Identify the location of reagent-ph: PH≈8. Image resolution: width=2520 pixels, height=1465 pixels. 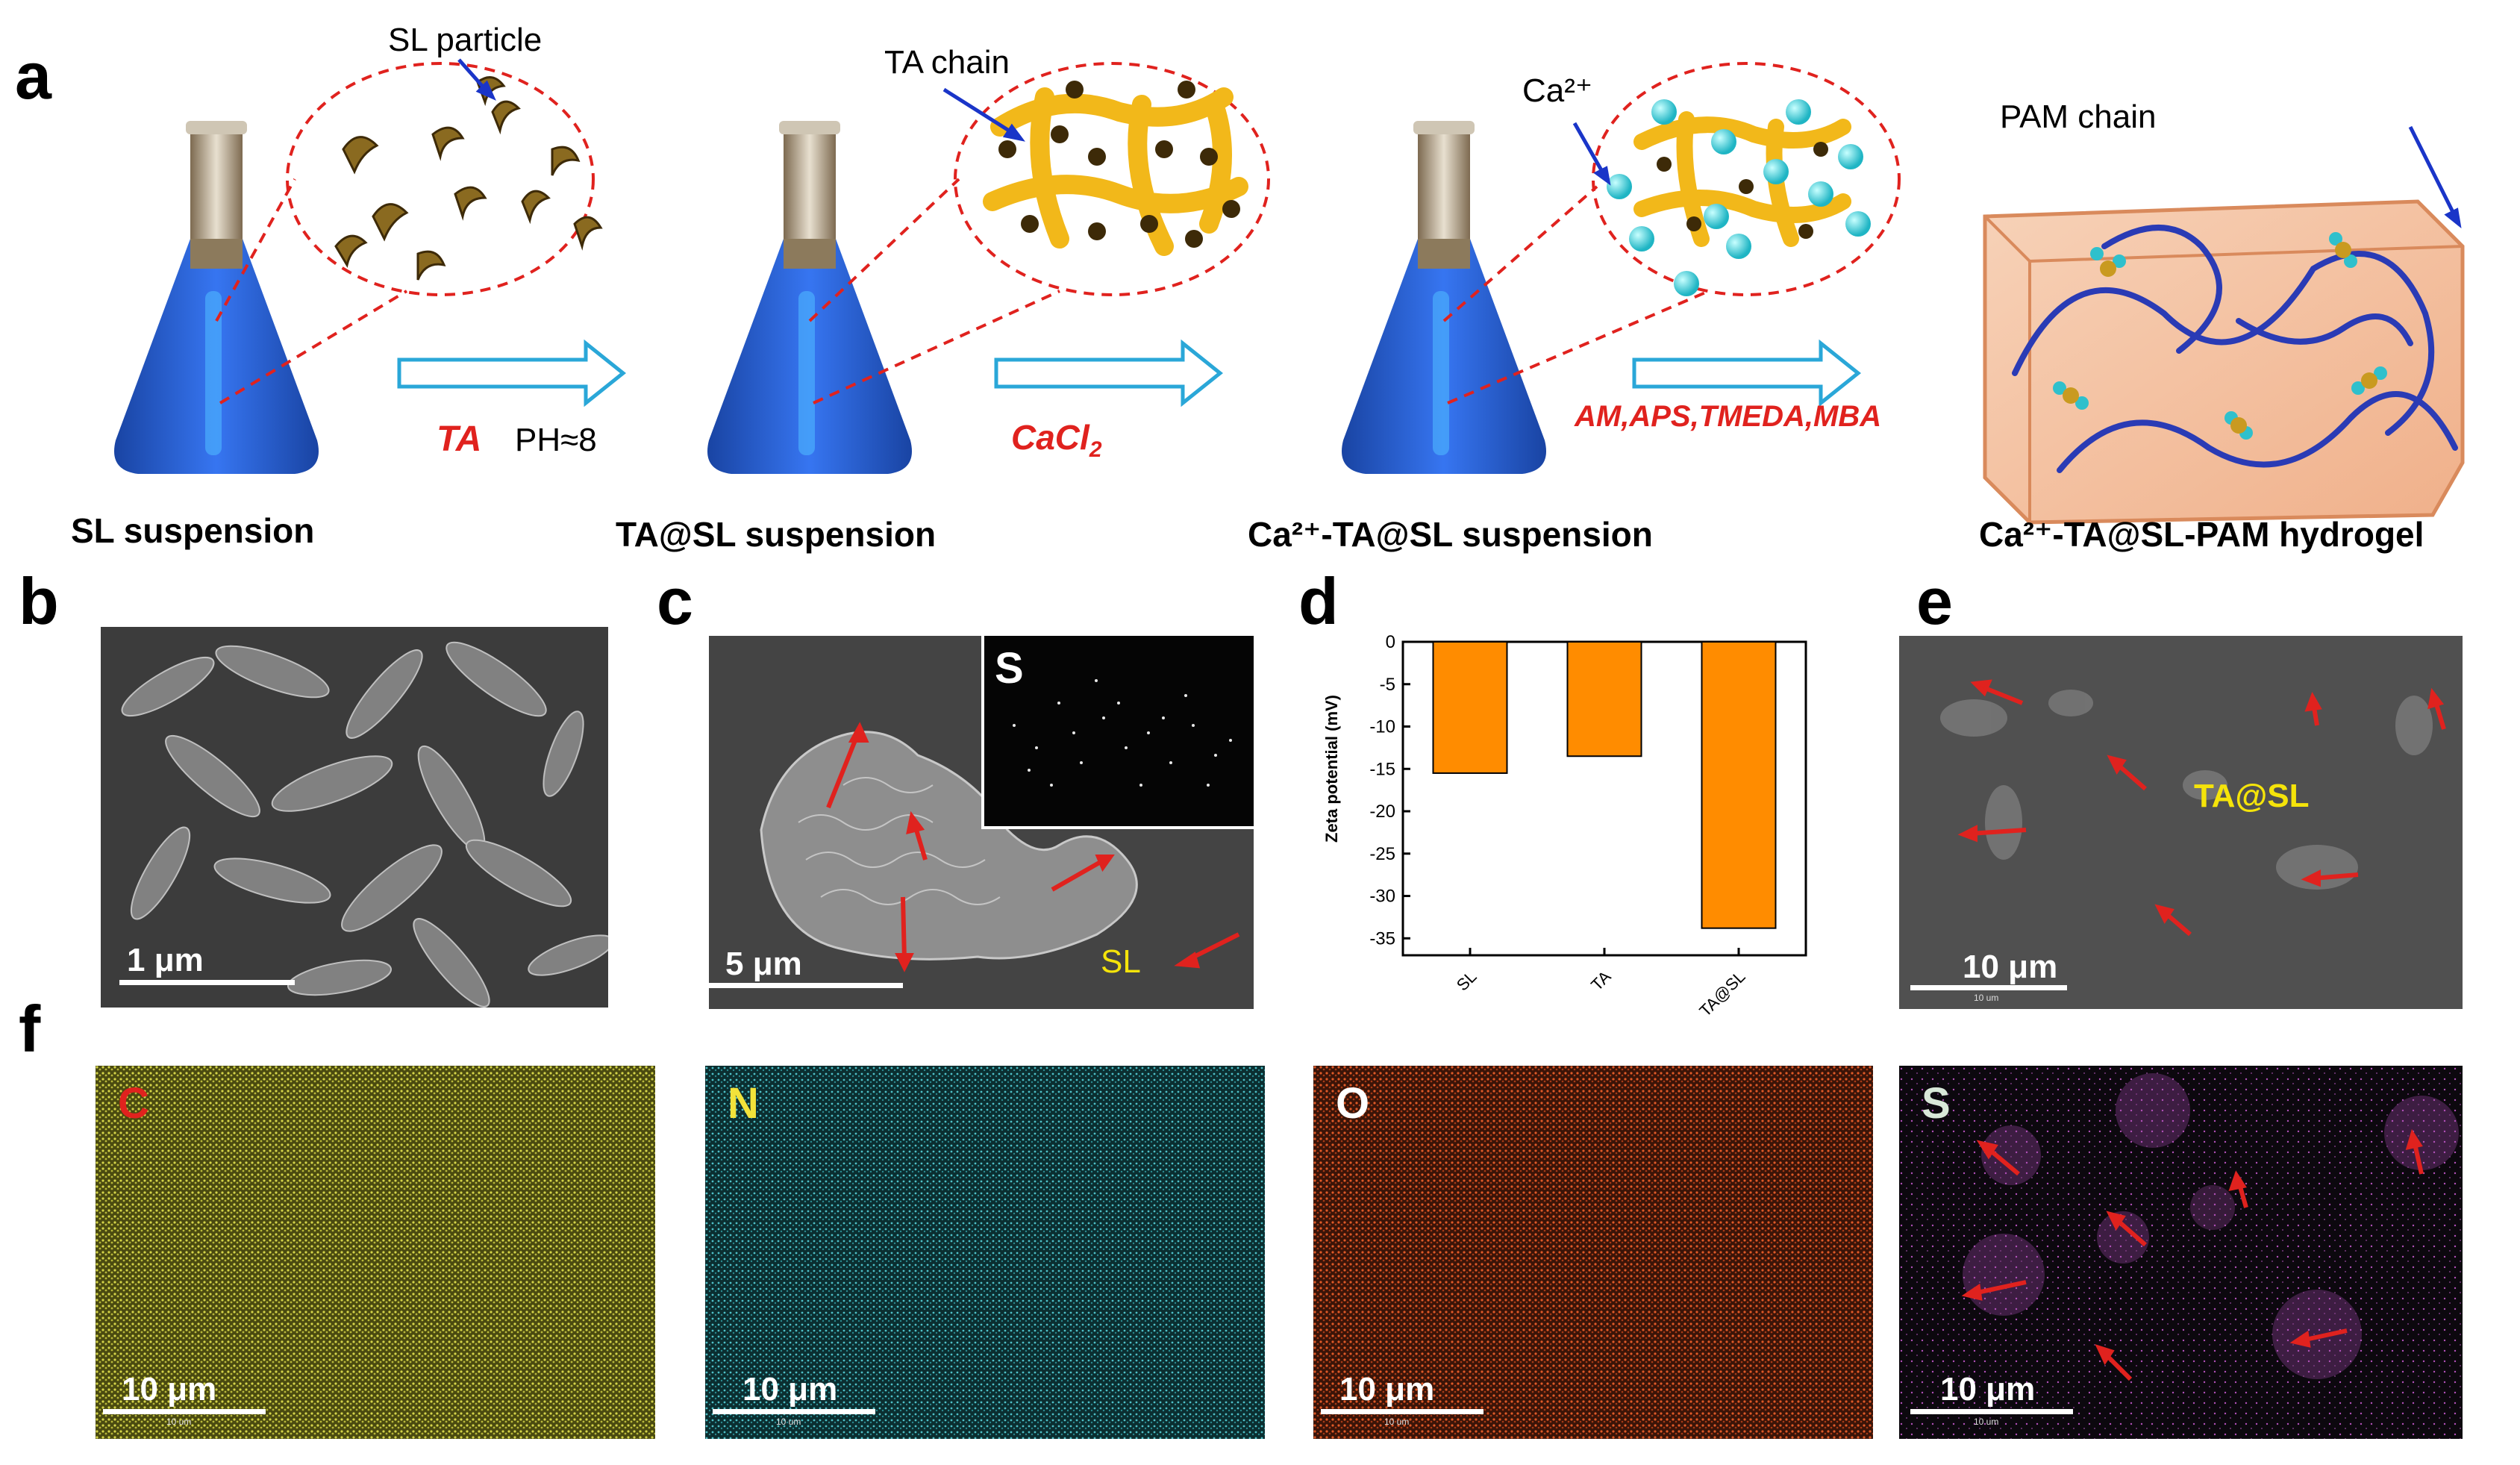
(556, 440).